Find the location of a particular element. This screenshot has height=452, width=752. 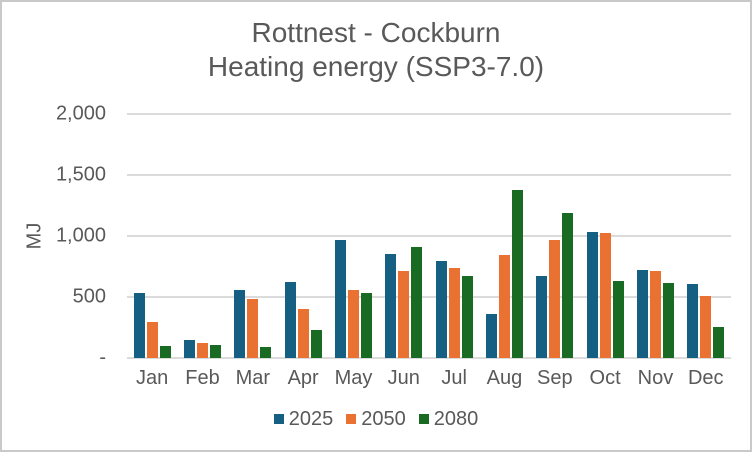

bar-cluster-aug is located at coordinates (504, 236).